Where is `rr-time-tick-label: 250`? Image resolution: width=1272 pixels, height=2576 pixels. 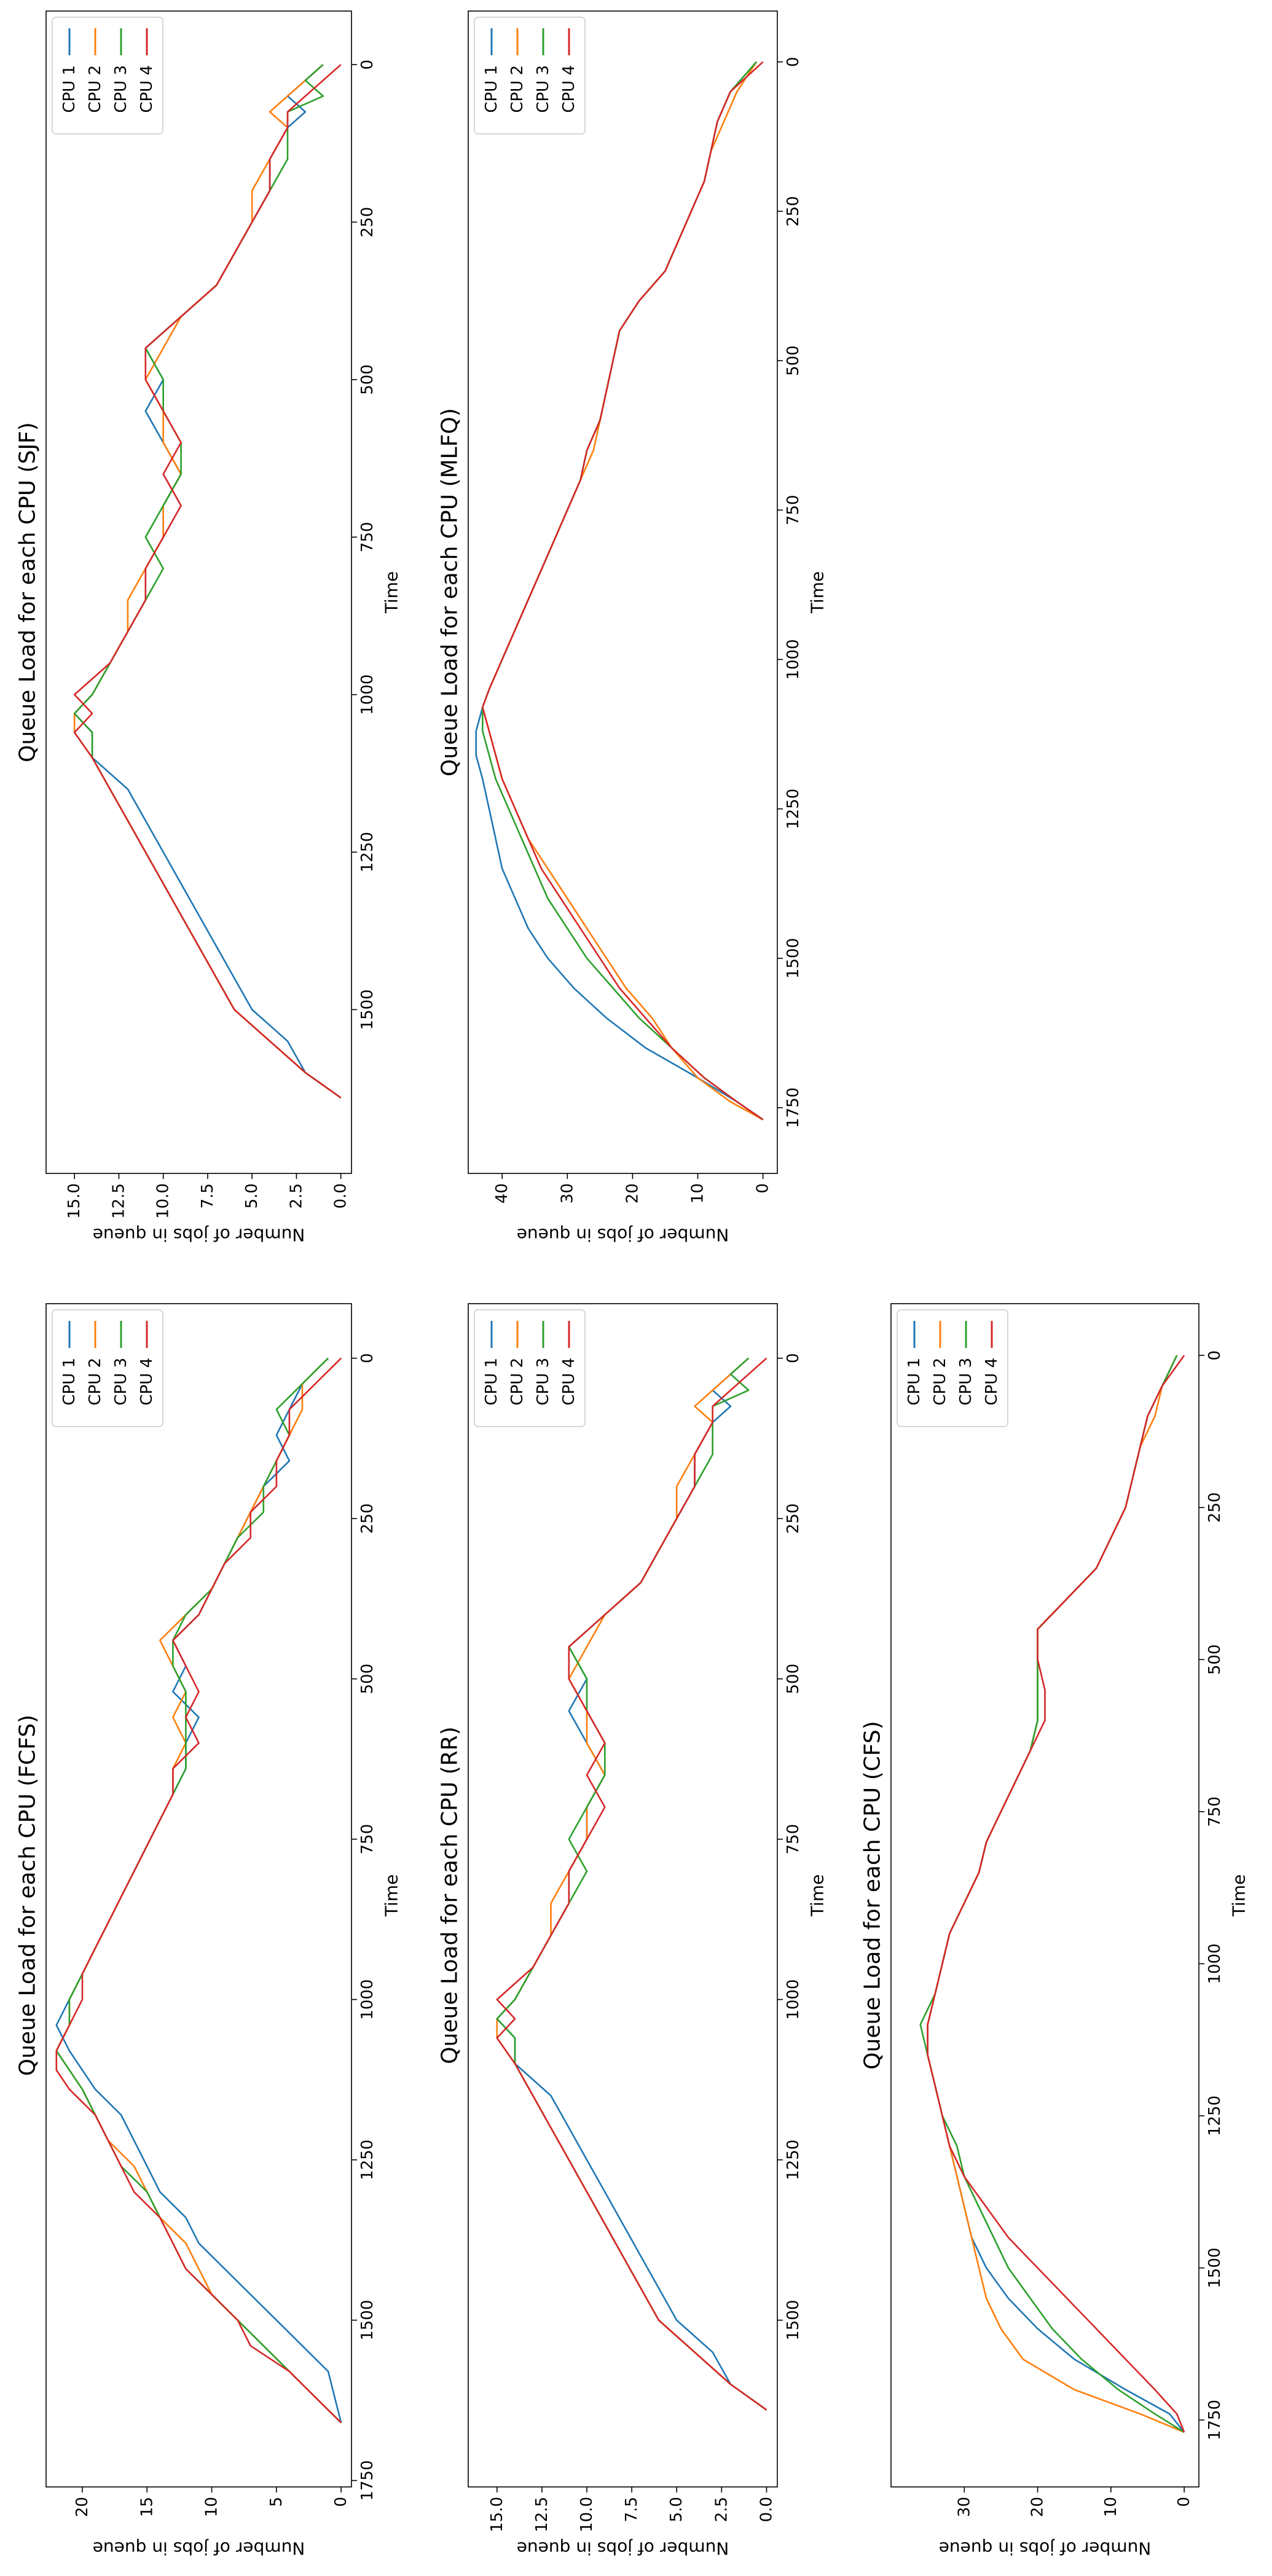 rr-time-tick-label: 250 is located at coordinates (794, 1519).